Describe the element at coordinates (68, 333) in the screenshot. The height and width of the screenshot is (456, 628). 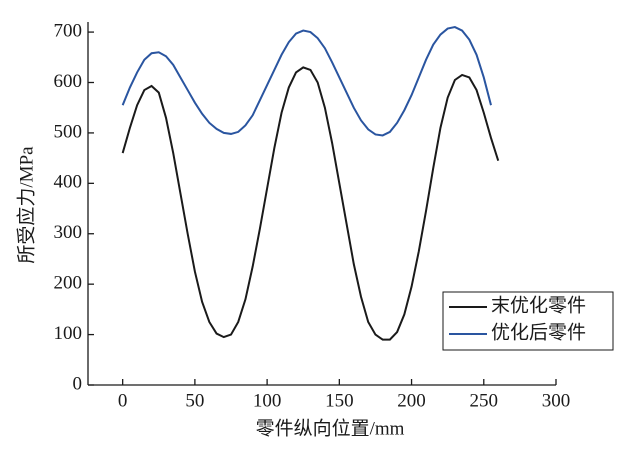
I see `y-tick-label: 100` at that location.